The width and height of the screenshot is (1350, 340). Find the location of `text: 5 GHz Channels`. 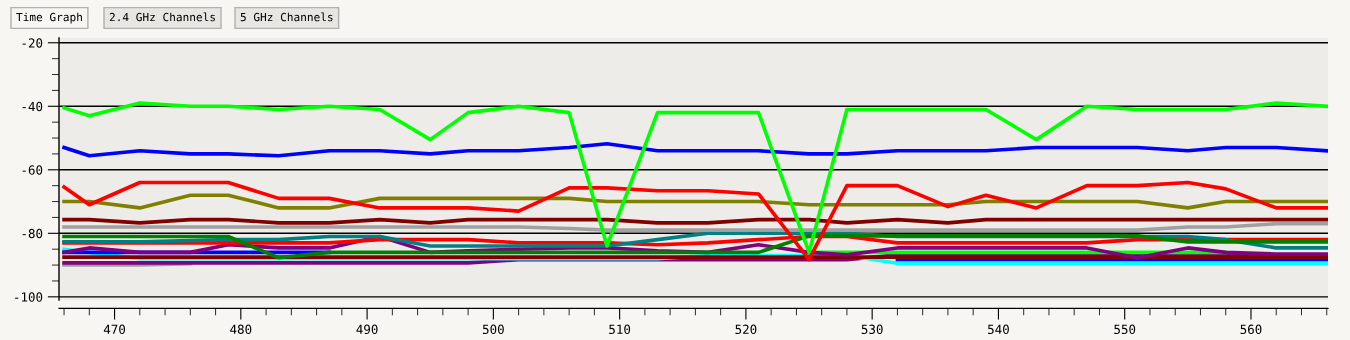

text: 5 GHz Channels is located at coordinates (286, 17).